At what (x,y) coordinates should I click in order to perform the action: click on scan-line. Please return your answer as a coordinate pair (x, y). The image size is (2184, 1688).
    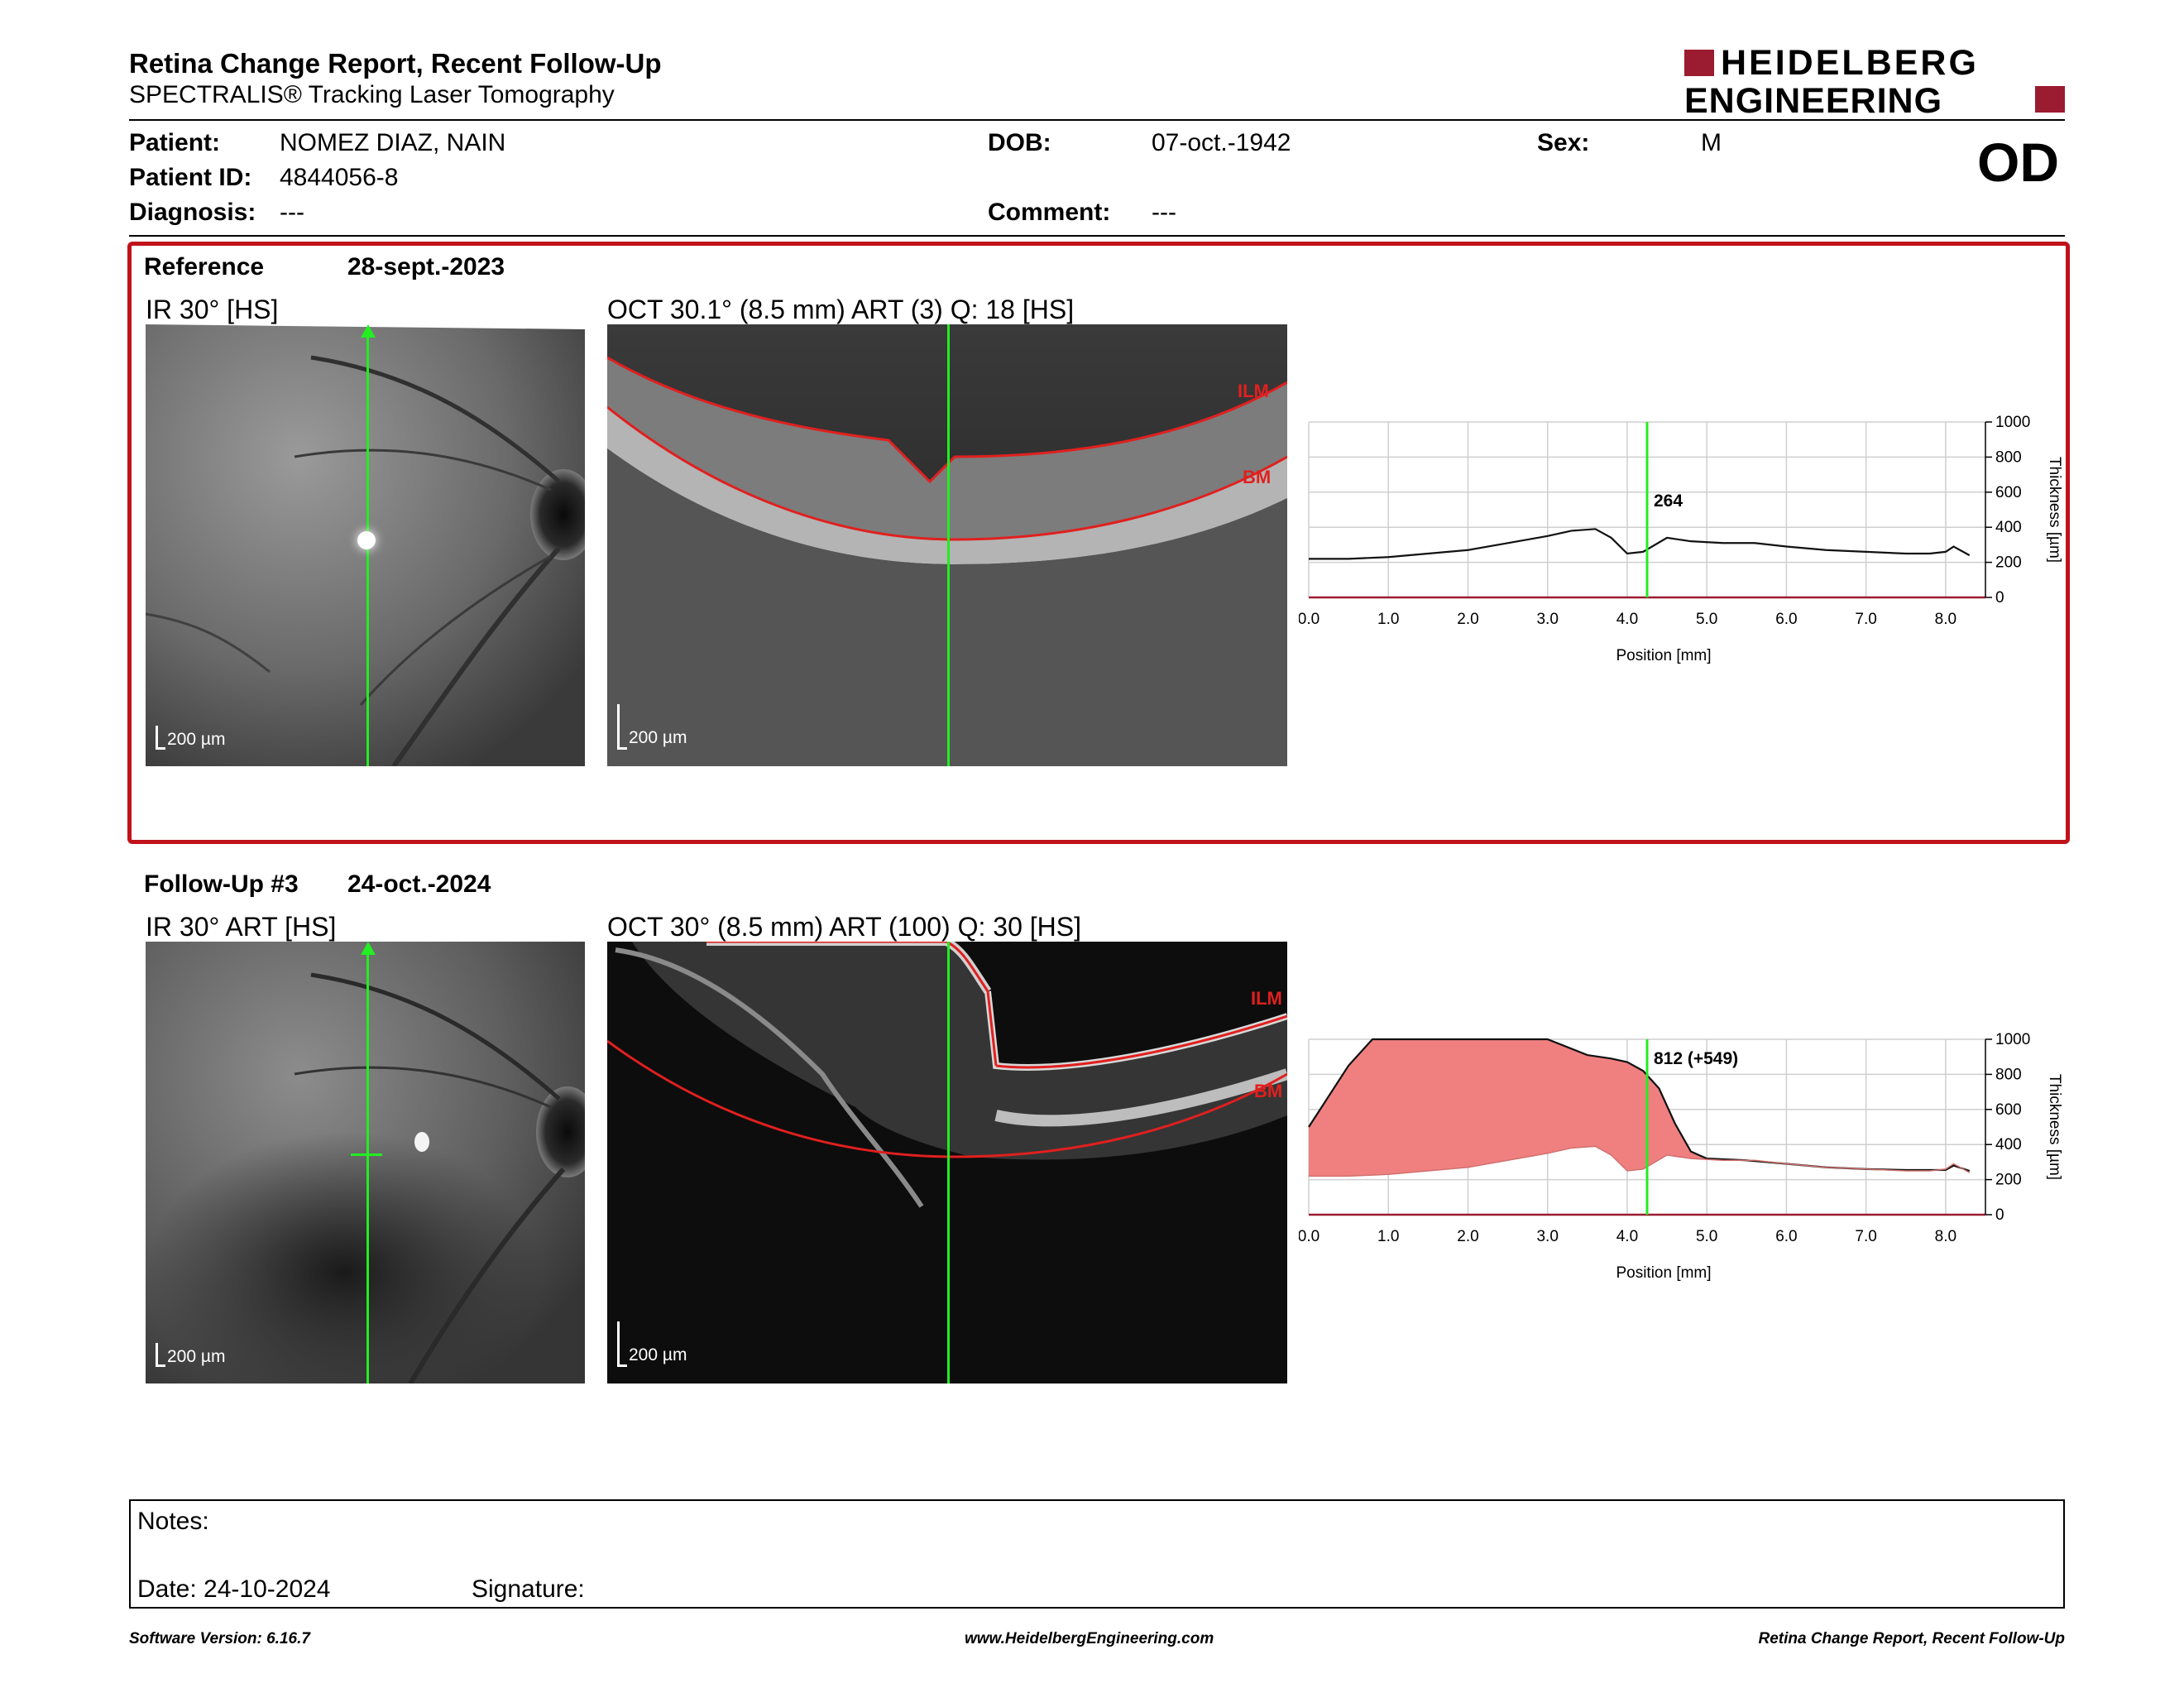
    Looking at the image, I should click on (367, 1165).